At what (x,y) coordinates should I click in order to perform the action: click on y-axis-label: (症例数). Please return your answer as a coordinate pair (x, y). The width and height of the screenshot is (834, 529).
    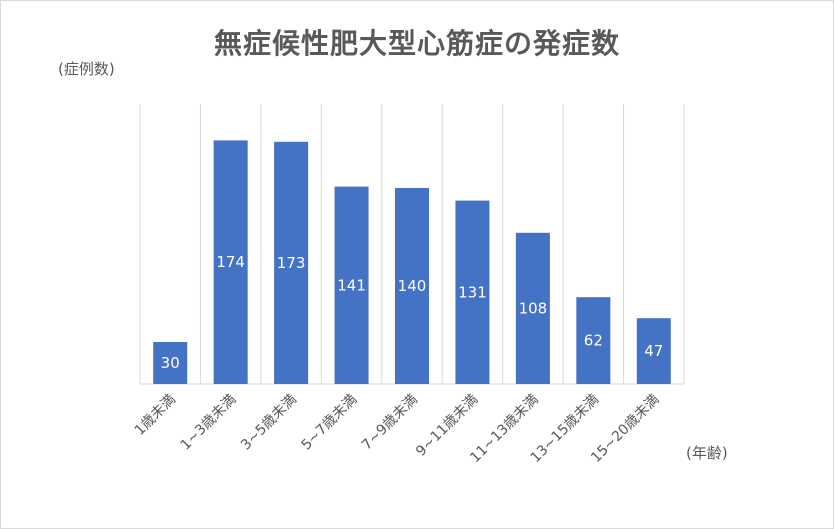
    Looking at the image, I should click on (86, 69).